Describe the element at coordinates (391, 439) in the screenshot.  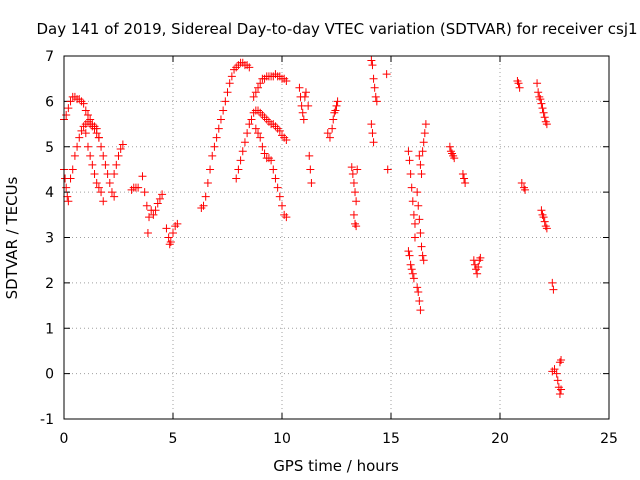
I see `x-tick-label: 15` at that location.